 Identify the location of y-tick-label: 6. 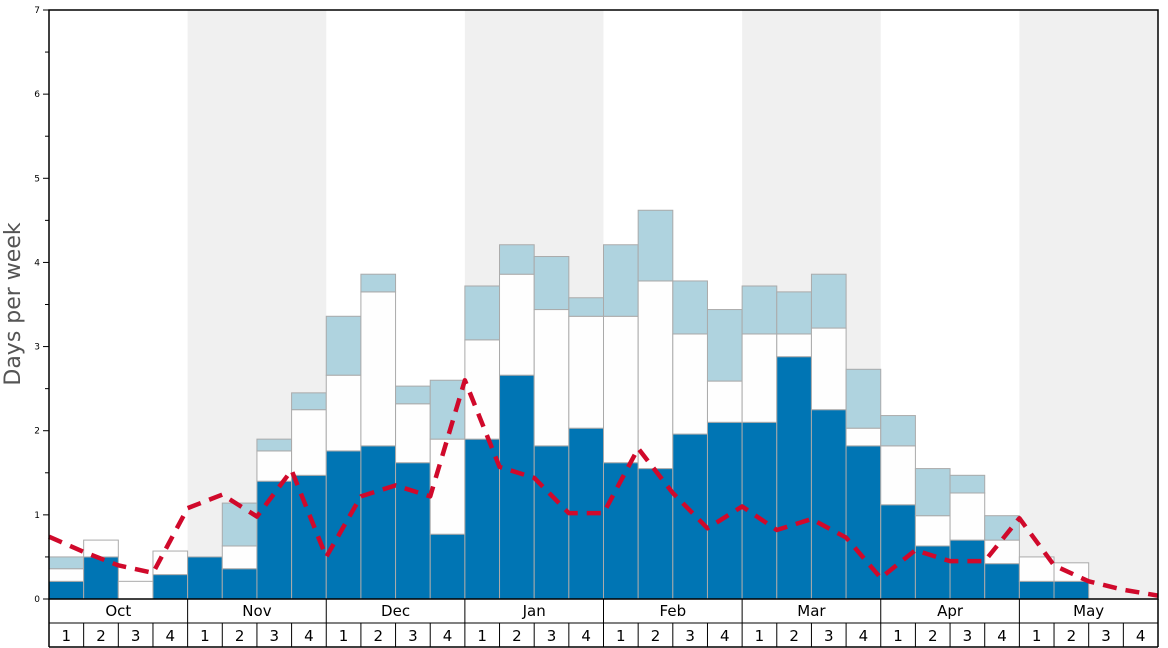
(37, 95).